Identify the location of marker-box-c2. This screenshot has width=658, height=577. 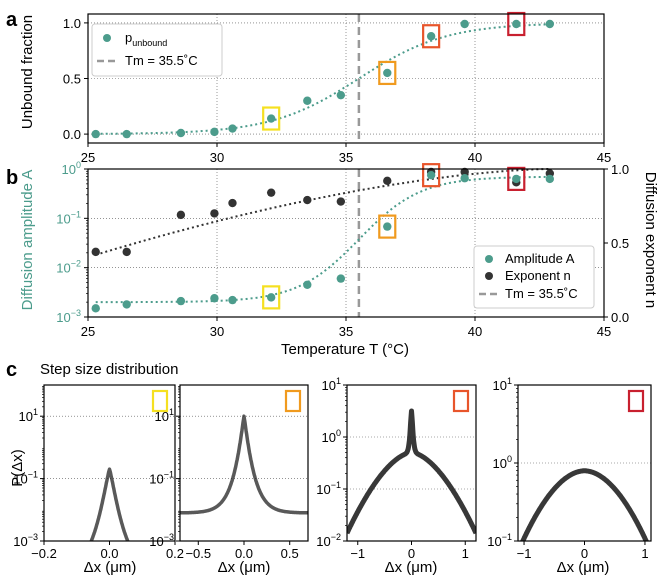
(293, 401).